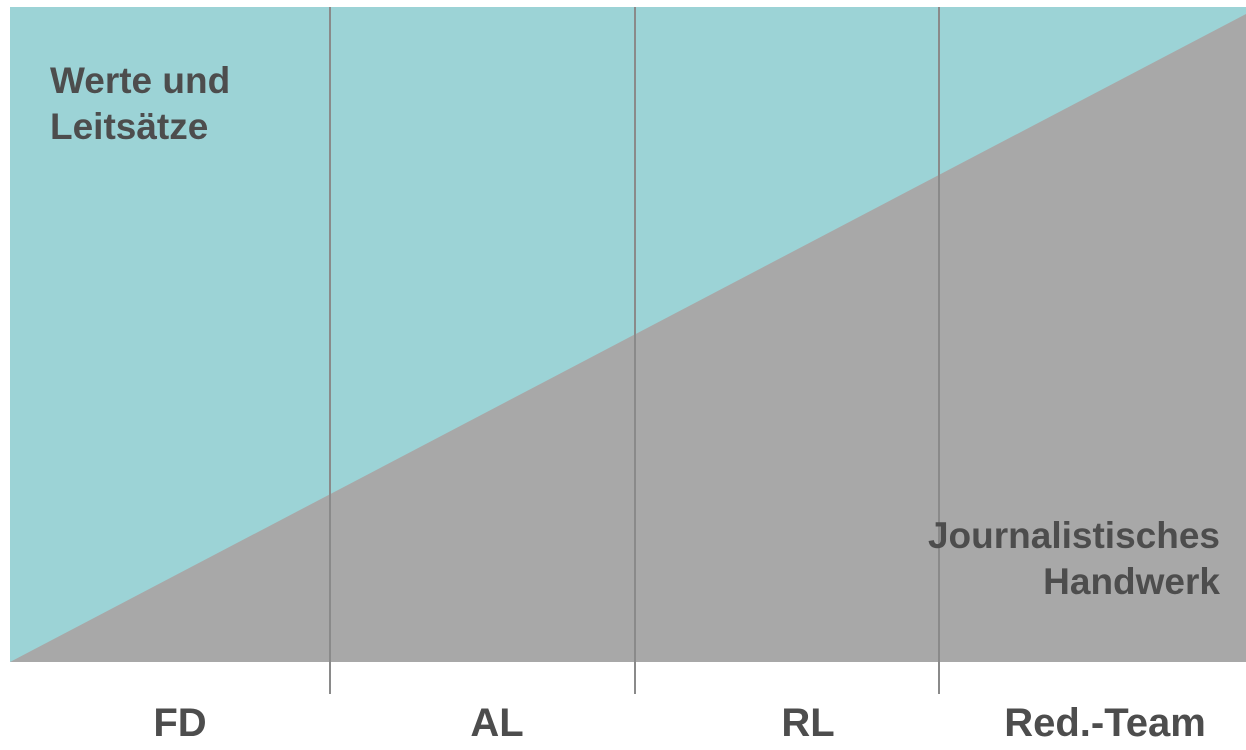 The height and width of the screenshot is (750, 1246). Describe the element at coordinates (140, 80) in the screenshot. I see `values-label-line-1: Werte und` at that location.